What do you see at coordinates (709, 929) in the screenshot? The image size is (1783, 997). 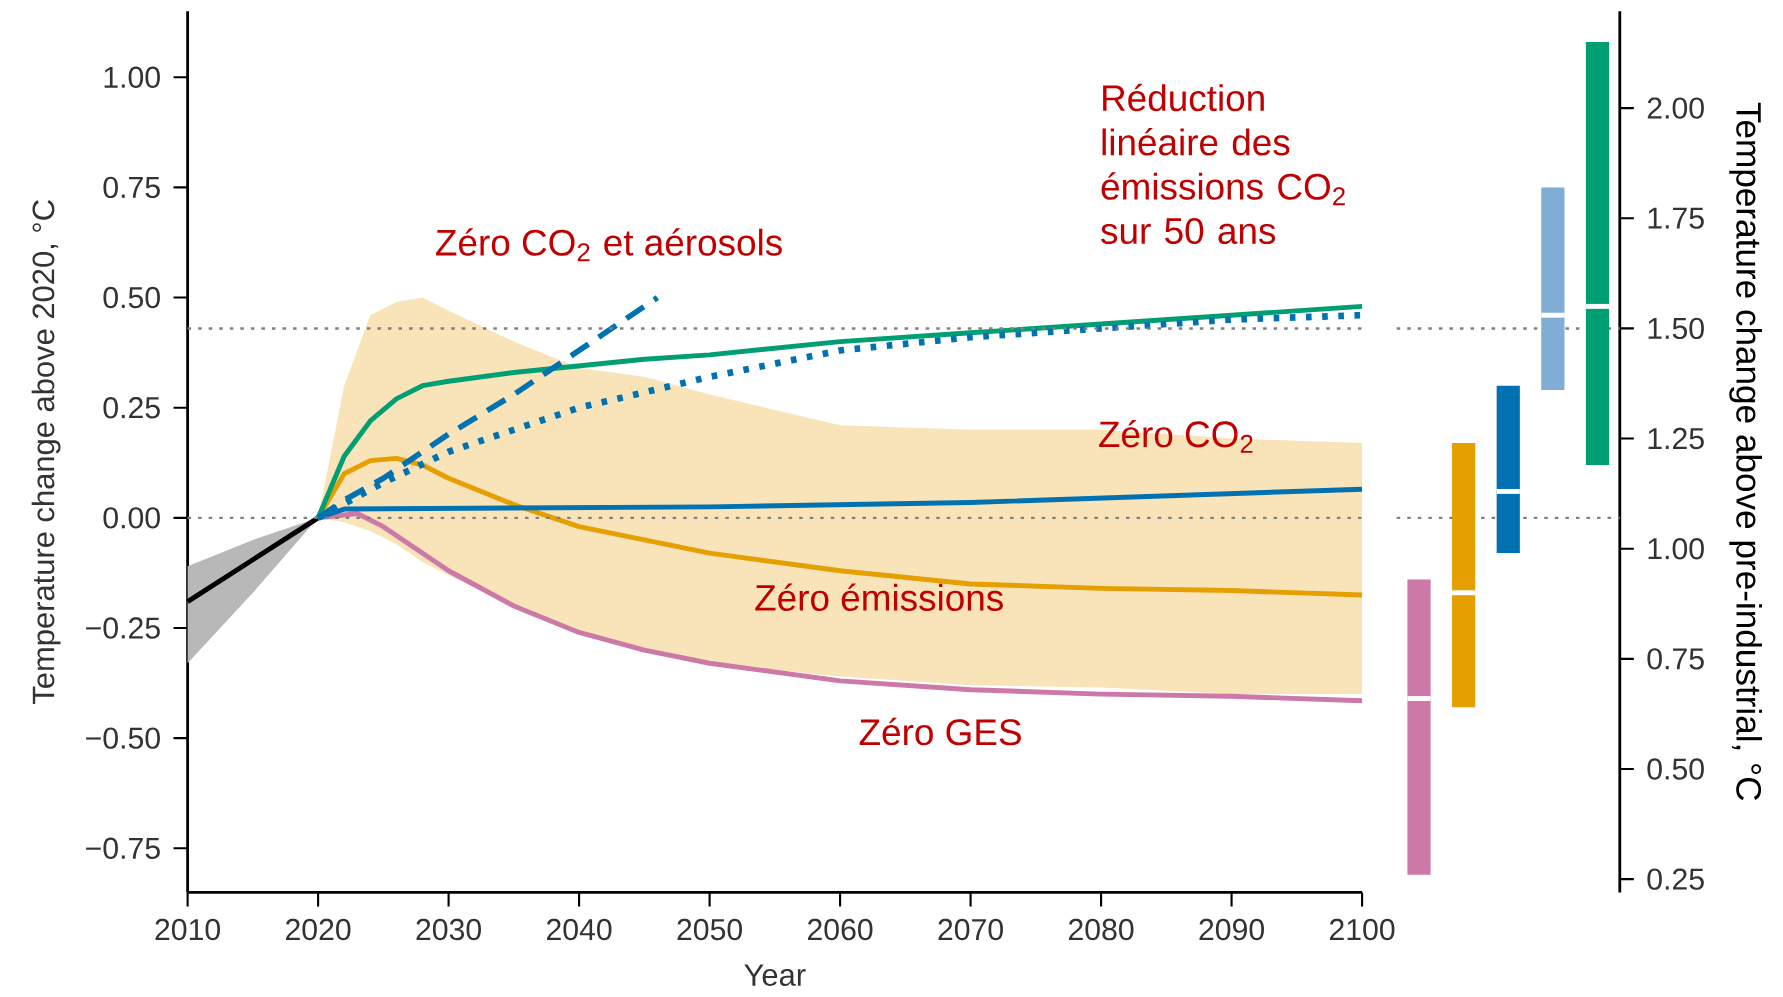 I see `x-tick-label: 2050` at bounding box center [709, 929].